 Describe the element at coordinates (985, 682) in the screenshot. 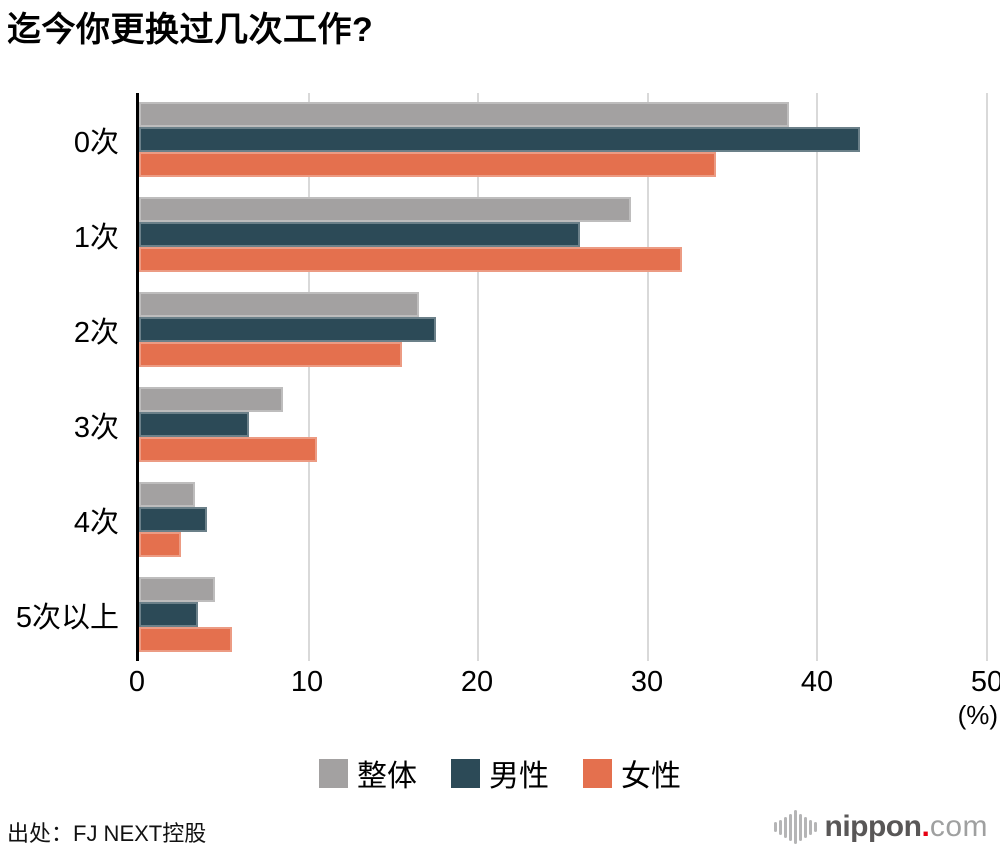

I see `x-tick-label-50: 50` at that location.